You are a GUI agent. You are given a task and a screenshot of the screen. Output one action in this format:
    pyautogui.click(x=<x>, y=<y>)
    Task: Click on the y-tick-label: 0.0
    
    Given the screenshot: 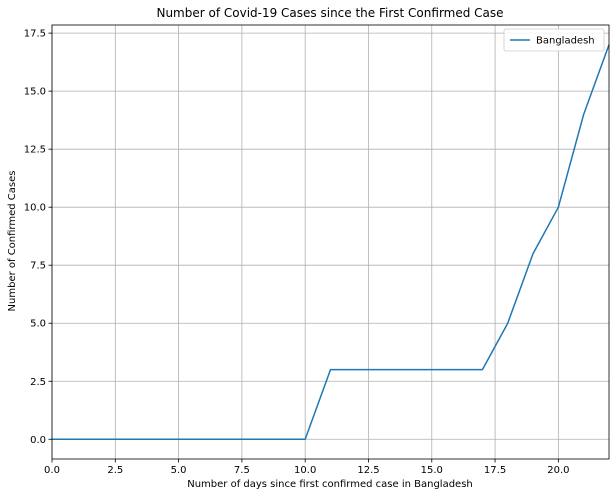 What is the action you would take?
    pyautogui.click(x=38, y=440)
    